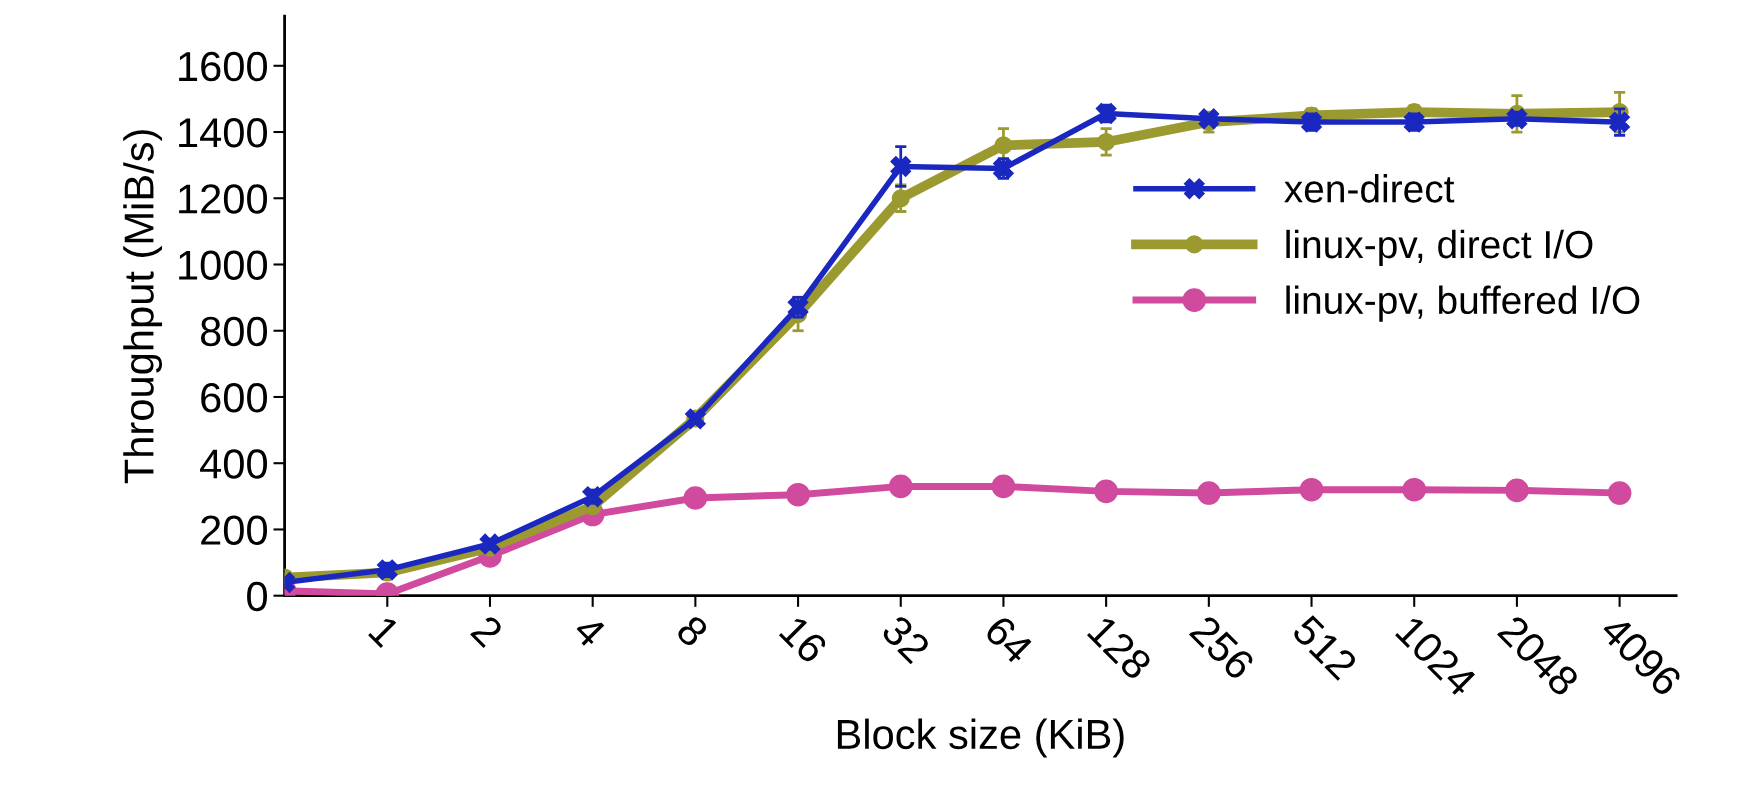  I want to click on x-tick-label: 512, so click(1325, 647).